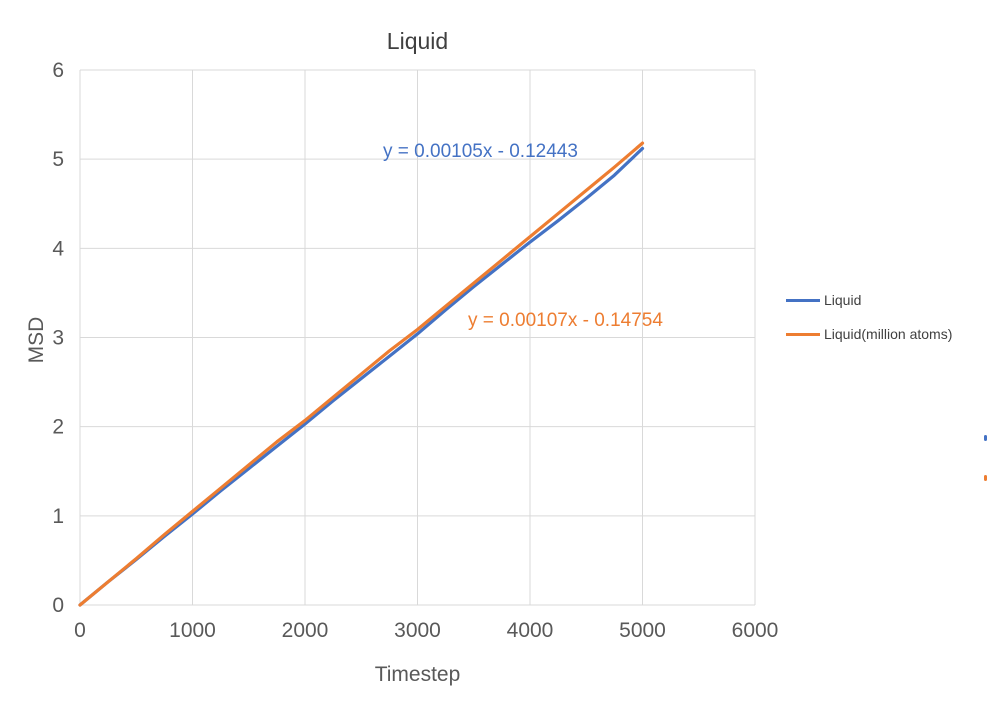 The image size is (992, 720). Describe the element at coordinates (58, 248) in the screenshot. I see `svg-text: 4` at that location.